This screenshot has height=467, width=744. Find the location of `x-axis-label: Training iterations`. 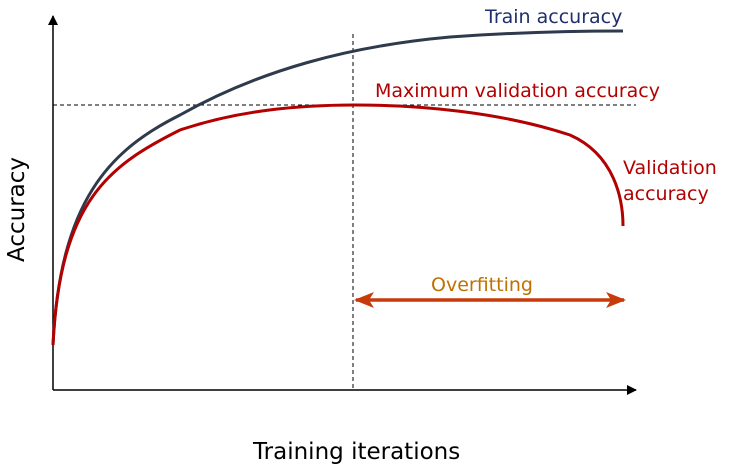

x-axis-label: Training iterations is located at coordinates (356, 452).